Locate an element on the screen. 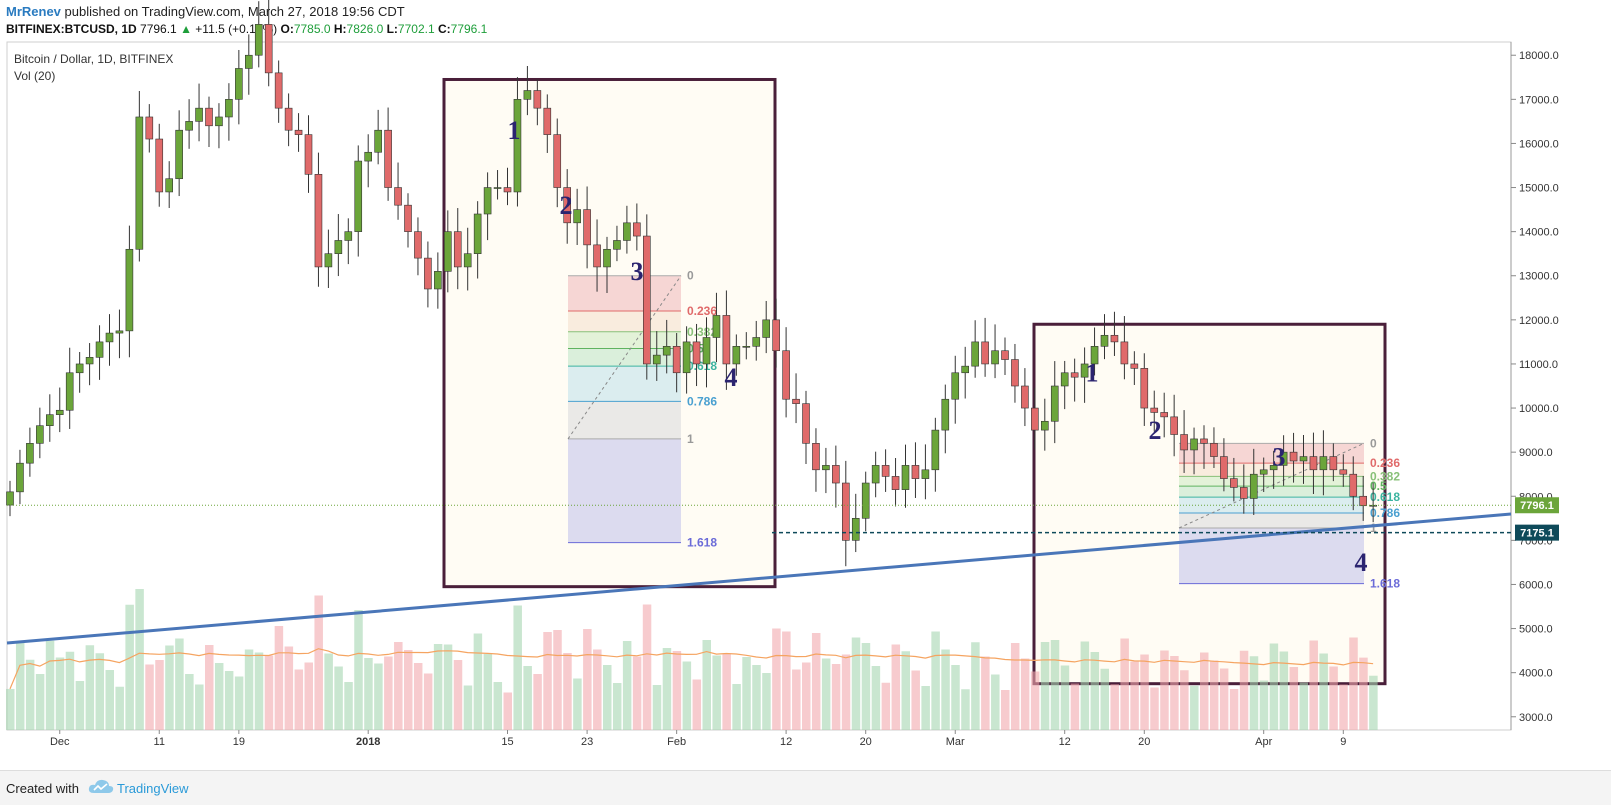 This screenshot has width=1611, height=805. x-tick-label: Mar is located at coordinates (955, 742).